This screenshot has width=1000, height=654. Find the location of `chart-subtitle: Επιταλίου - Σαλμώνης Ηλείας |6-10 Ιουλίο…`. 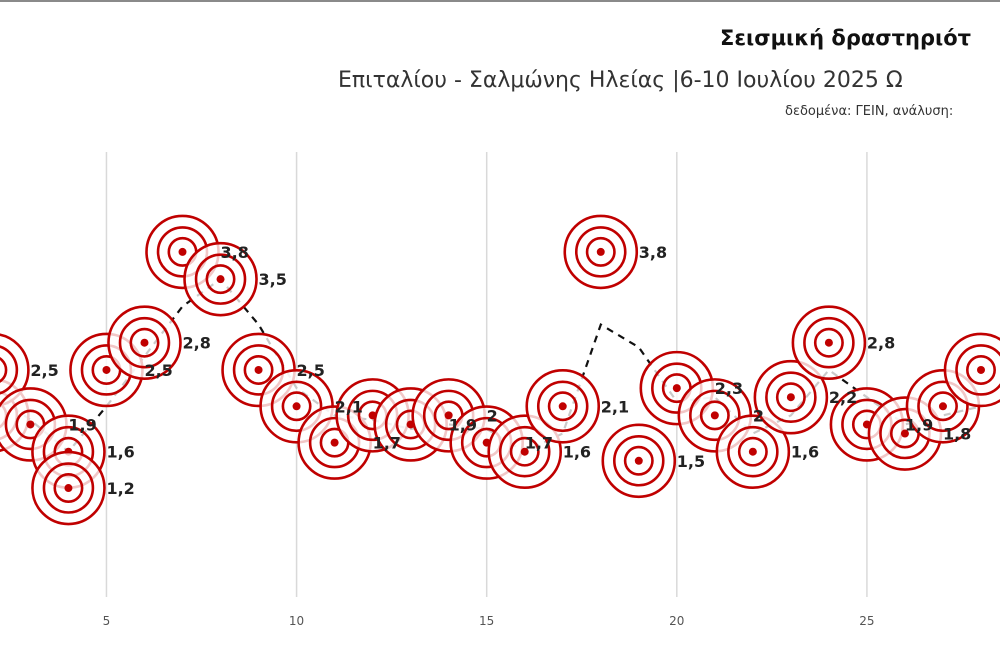

chart-subtitle: Επιταλίου - Σαλμώνης Ηλείας |6-10 Ιουλίο… is located at coordinates (620, 80).